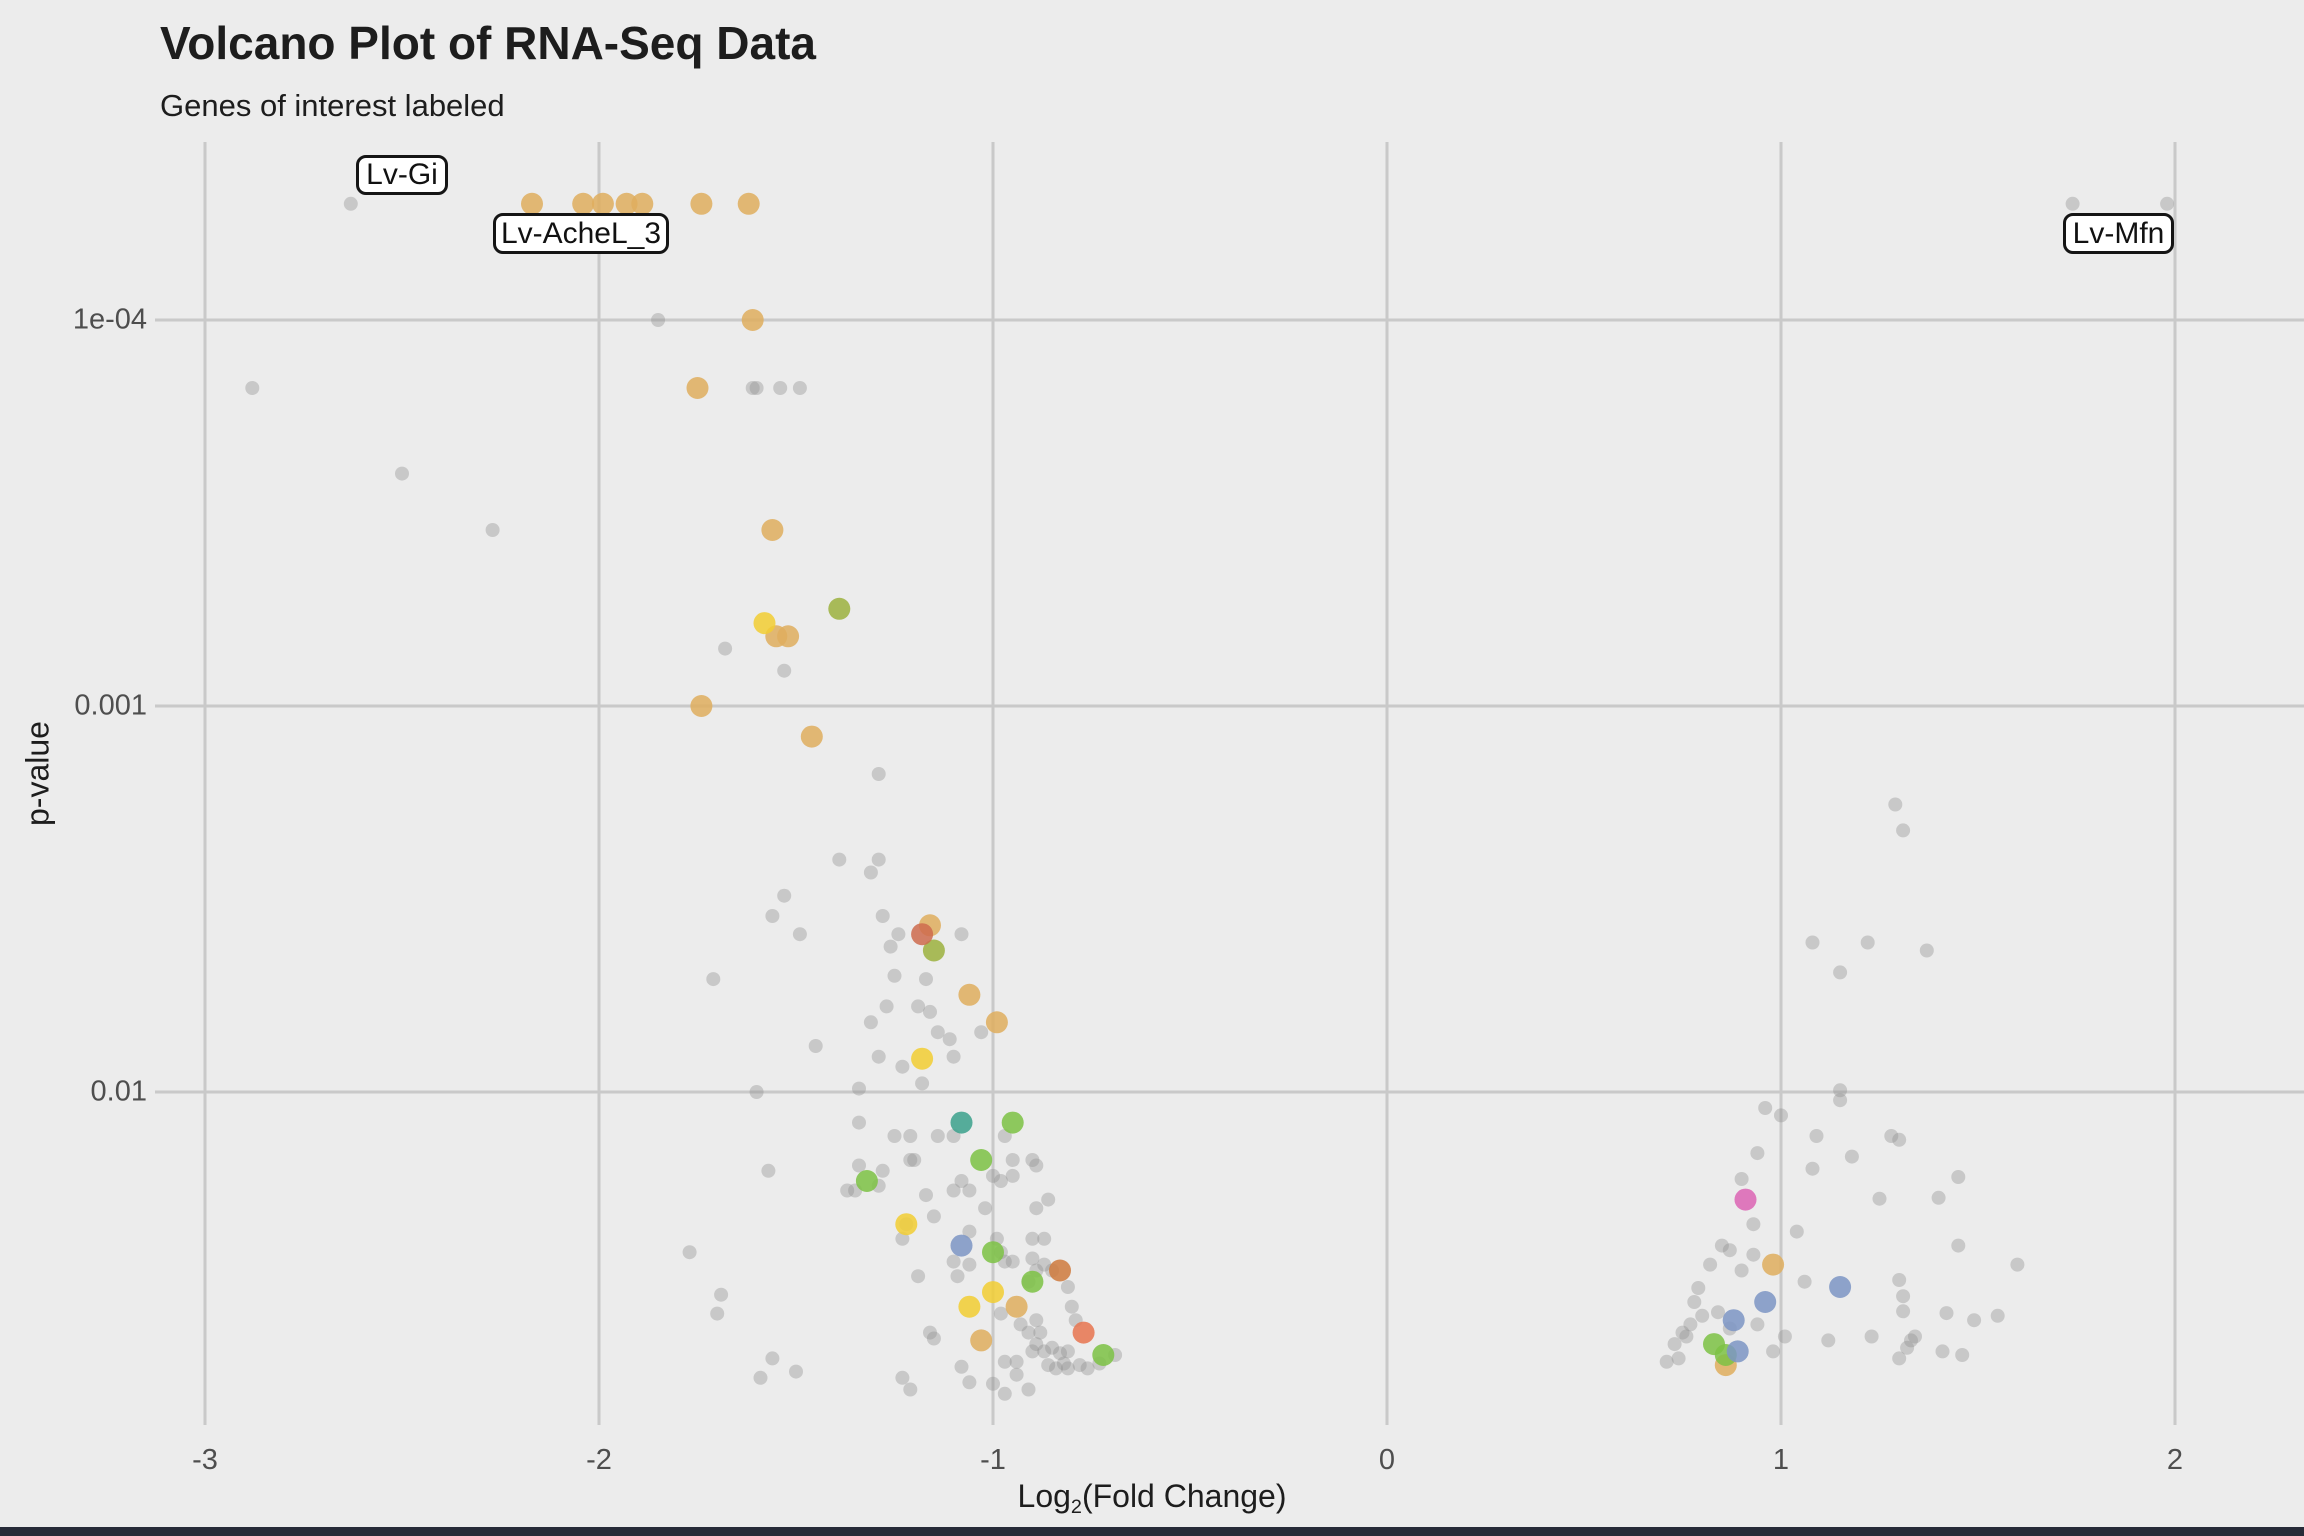  Describe the element at coordinates (961, 1122) in the screenshot. I see `data-point-teal` at that location.